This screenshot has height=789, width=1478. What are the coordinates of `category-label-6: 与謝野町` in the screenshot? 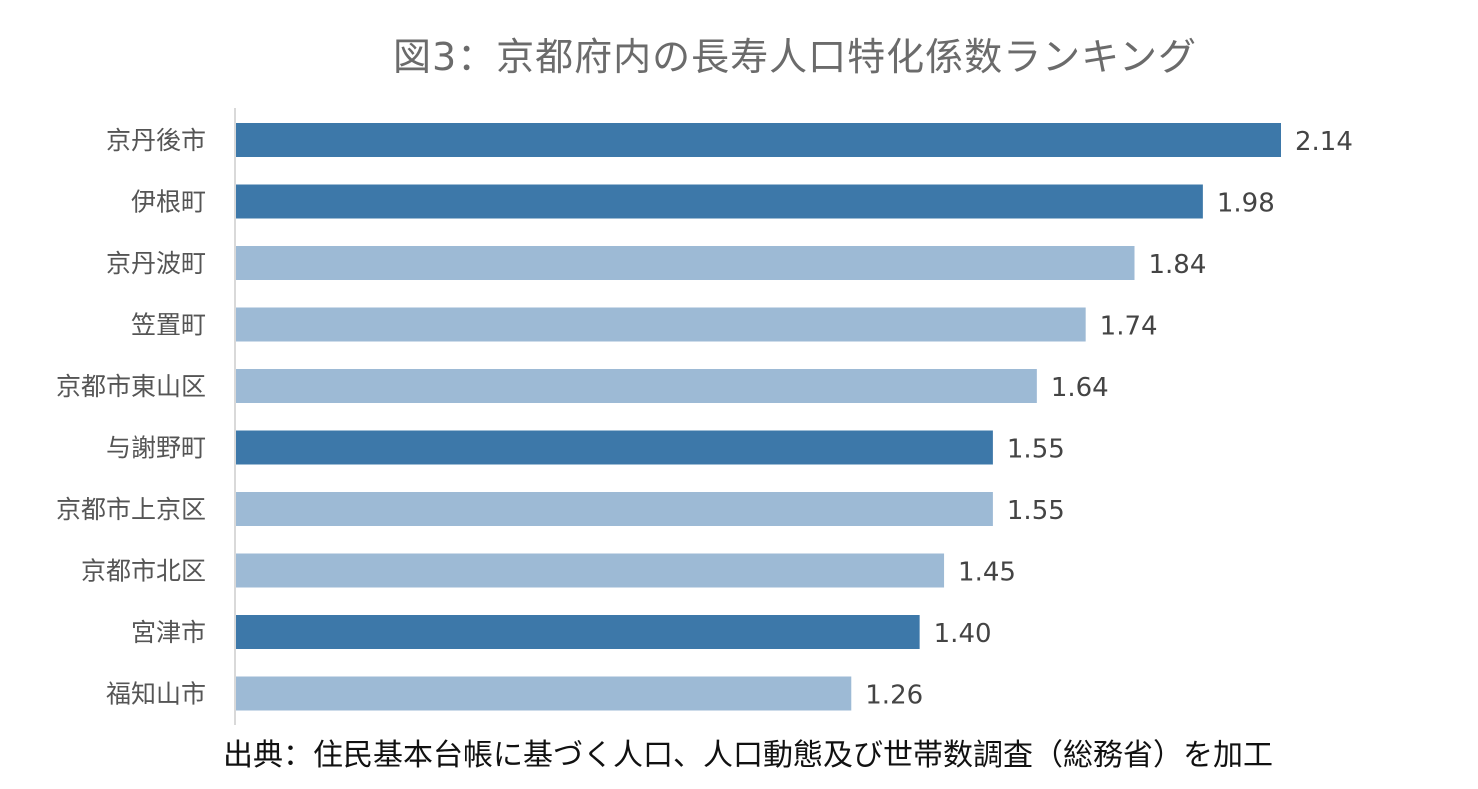 It's located at (156, 448).